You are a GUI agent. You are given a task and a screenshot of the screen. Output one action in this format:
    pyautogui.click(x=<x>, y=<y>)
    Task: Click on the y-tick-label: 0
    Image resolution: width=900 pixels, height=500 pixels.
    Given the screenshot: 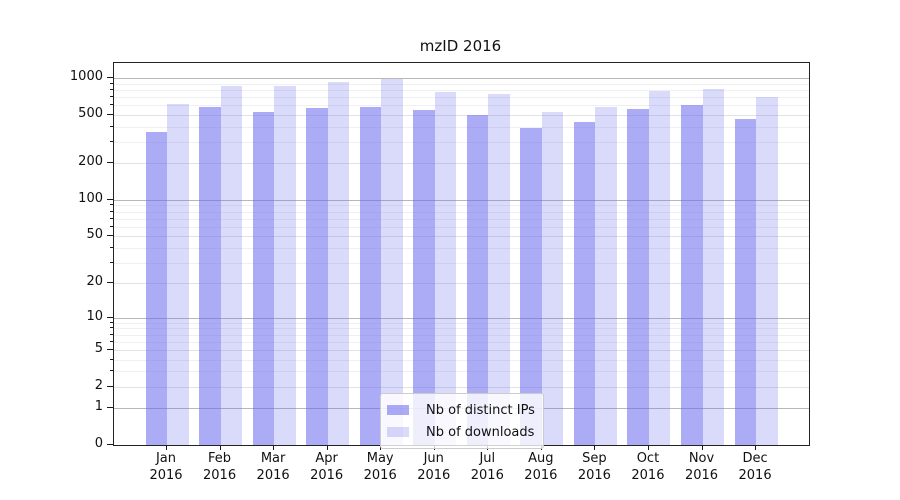 What is the action you would take?
    pyautogui.click(x=98, y=443)
    